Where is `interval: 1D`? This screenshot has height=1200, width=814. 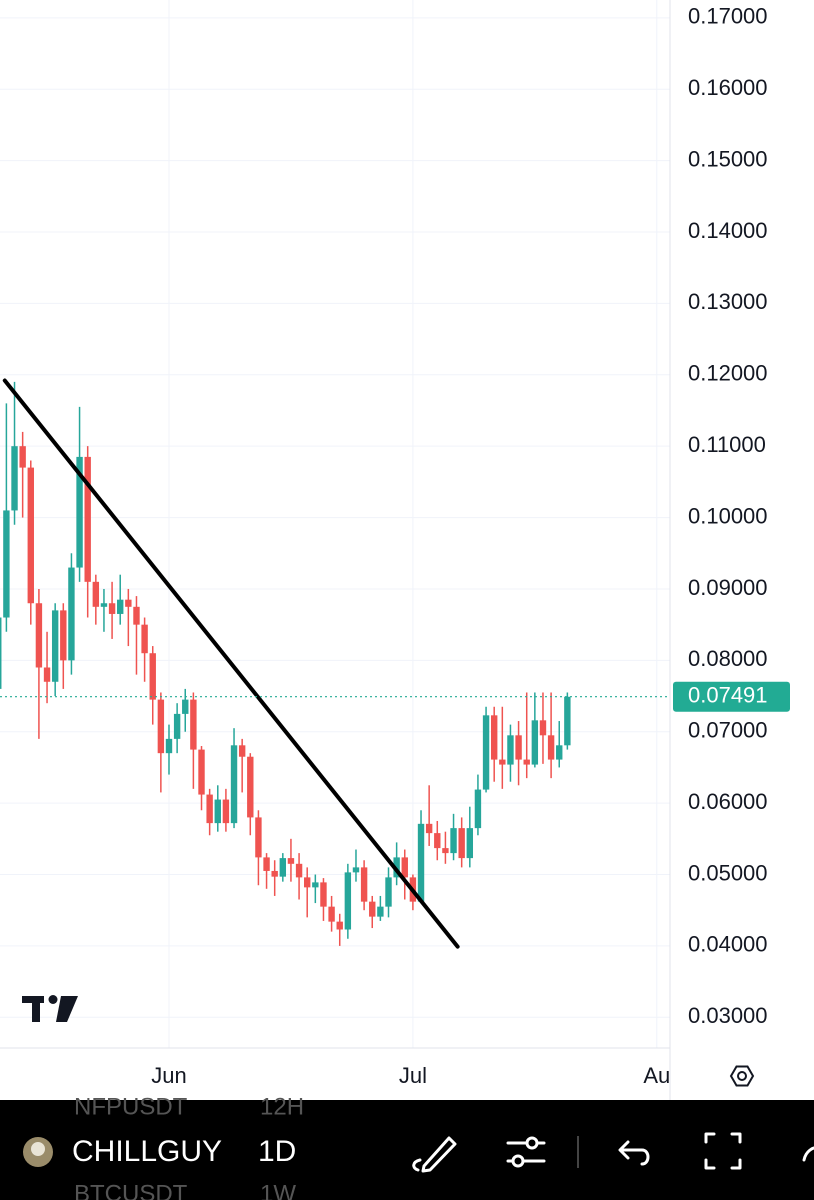 interval: 1D is located at coordinates (277, 1151).